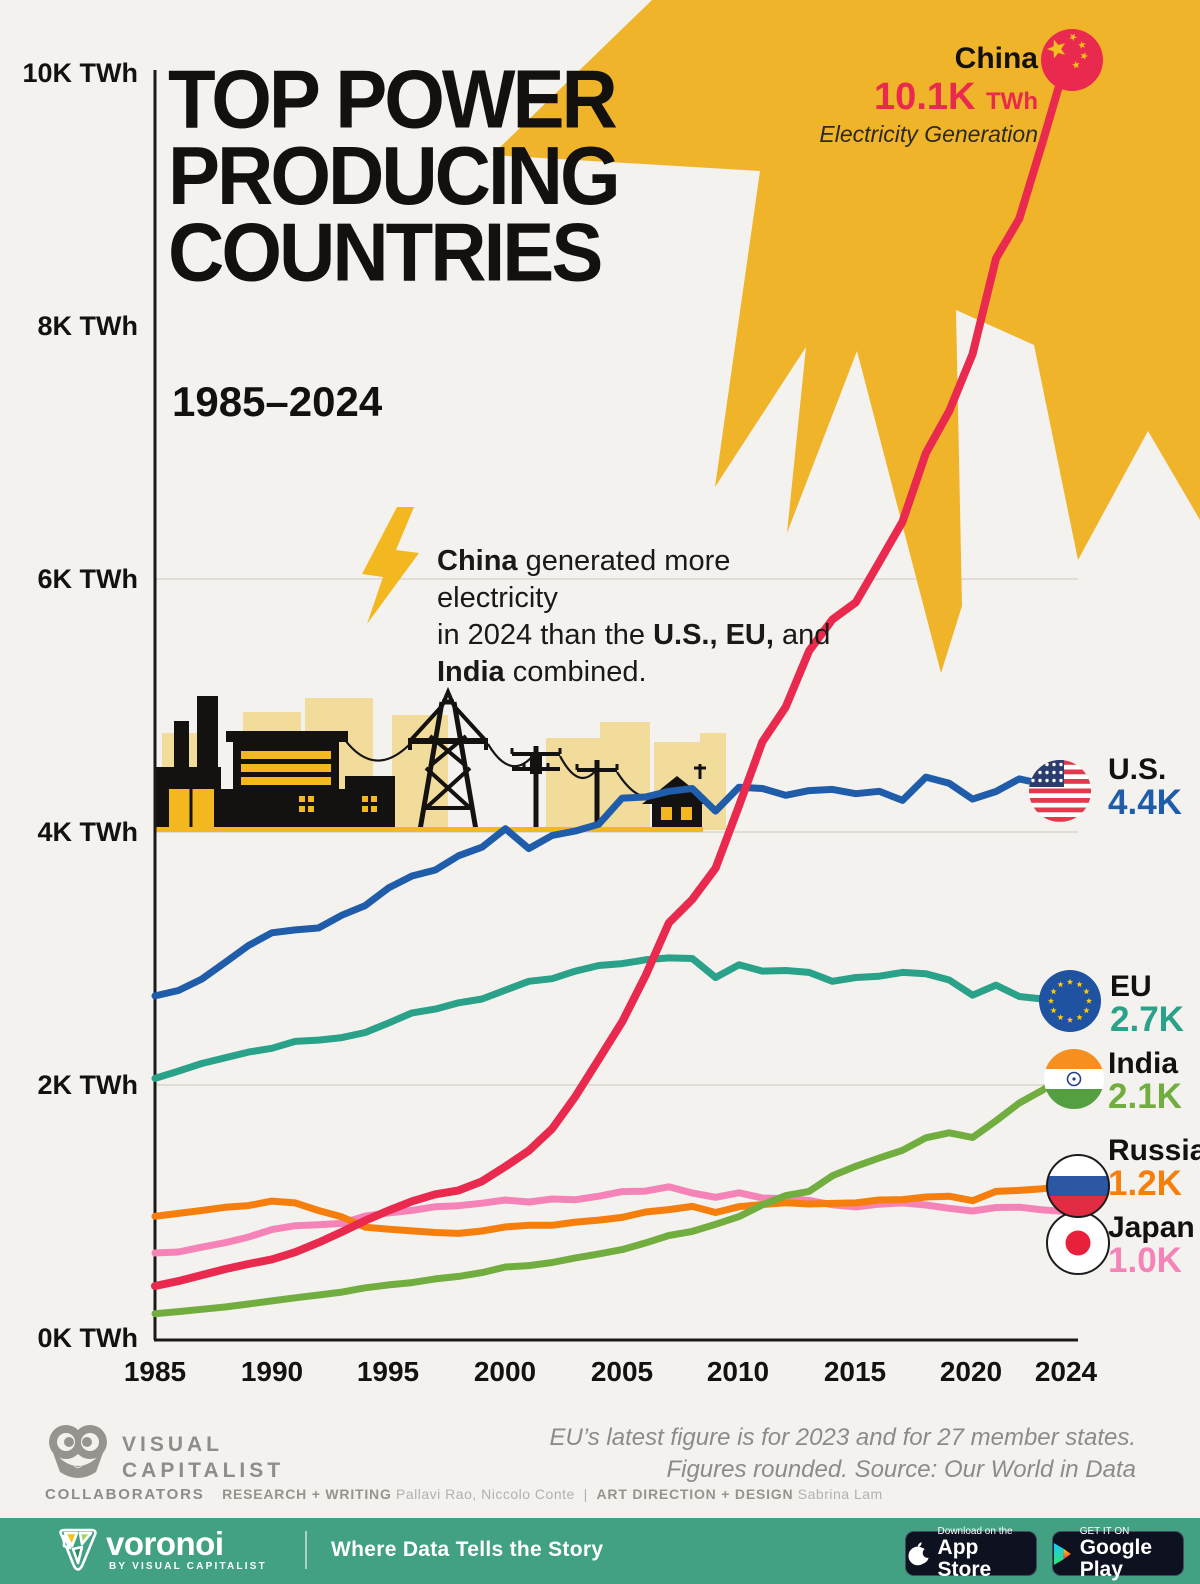 This screenshot has height=1584, width=1200. I want to click on annotation-pre-2: in 2024 than the, so click(545, 635).